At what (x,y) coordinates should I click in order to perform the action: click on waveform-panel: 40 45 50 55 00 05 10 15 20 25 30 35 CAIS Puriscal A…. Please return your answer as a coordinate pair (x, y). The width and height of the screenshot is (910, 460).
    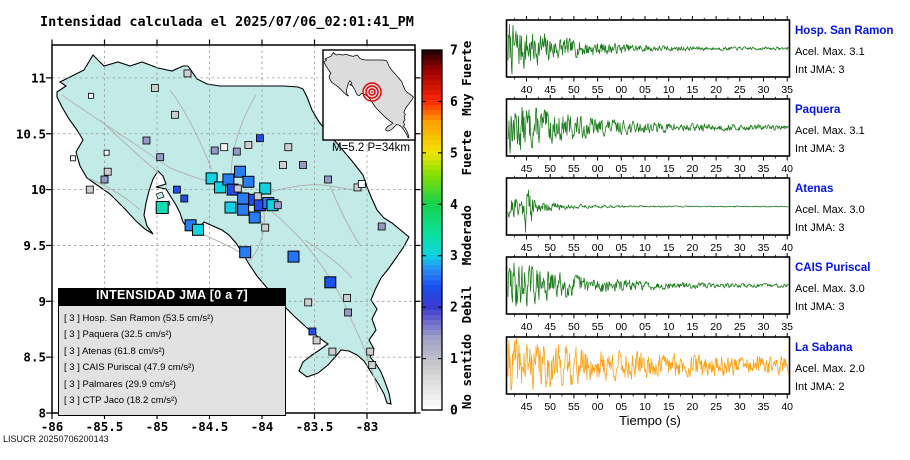
    Looking at the image, I should click on (707, 293).